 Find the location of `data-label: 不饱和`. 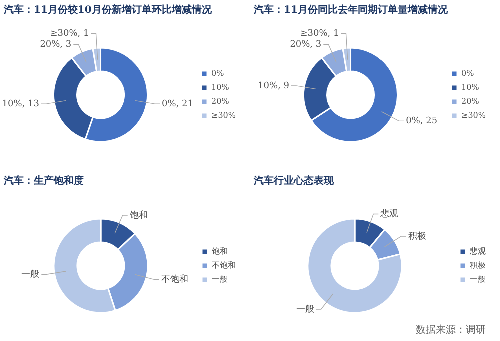

data-label: 不饱和 is located at coordinates (174, 279).